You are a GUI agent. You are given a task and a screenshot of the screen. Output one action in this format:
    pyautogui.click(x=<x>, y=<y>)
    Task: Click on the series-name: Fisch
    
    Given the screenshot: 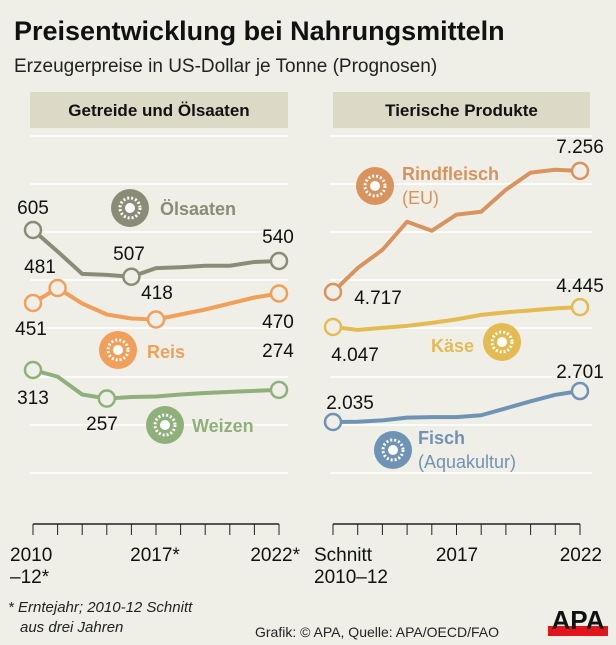 What is the action you would take?
    pyautogui.click(x=441, y=438)
    